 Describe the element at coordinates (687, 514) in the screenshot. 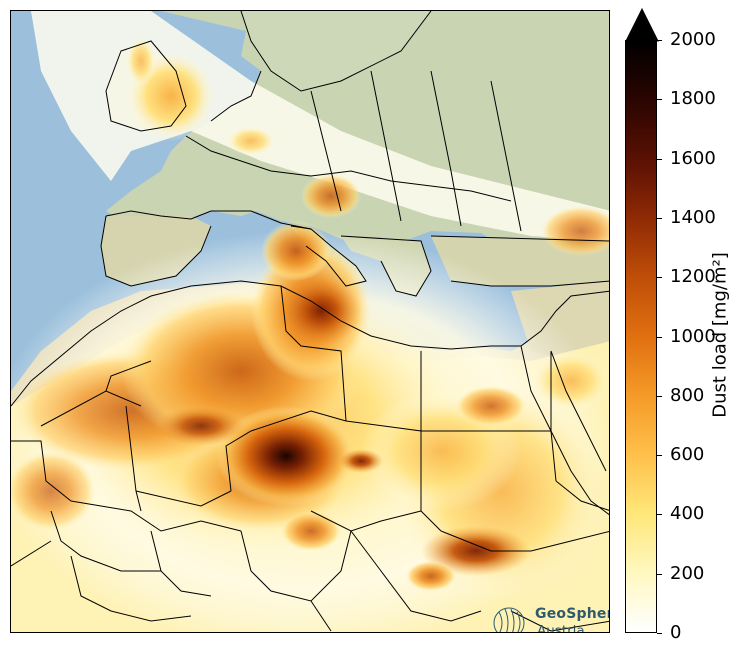

I see `colorbar-tick-label: 400` at that location.